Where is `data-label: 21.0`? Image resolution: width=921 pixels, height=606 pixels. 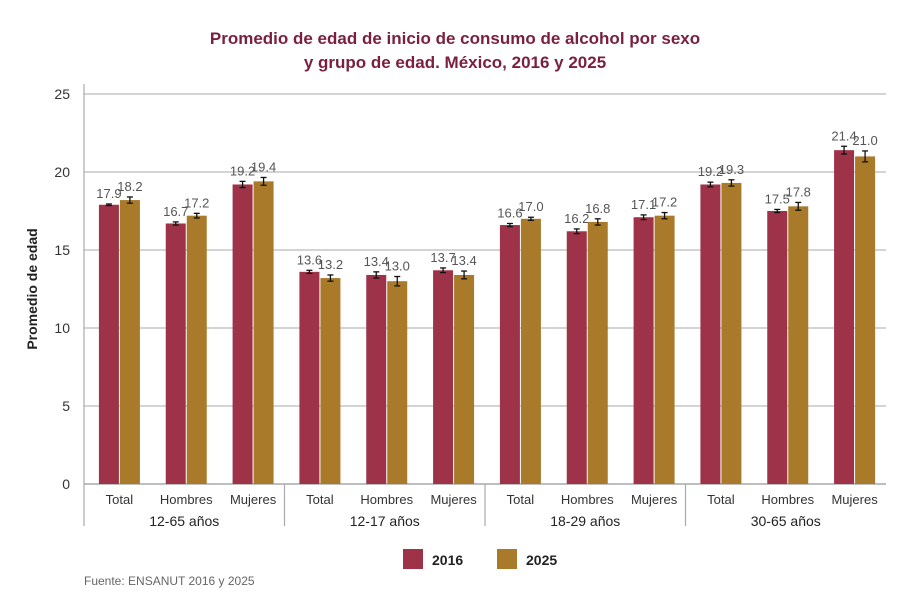
data-label: 21.0 is located at coordinates (864, 140).